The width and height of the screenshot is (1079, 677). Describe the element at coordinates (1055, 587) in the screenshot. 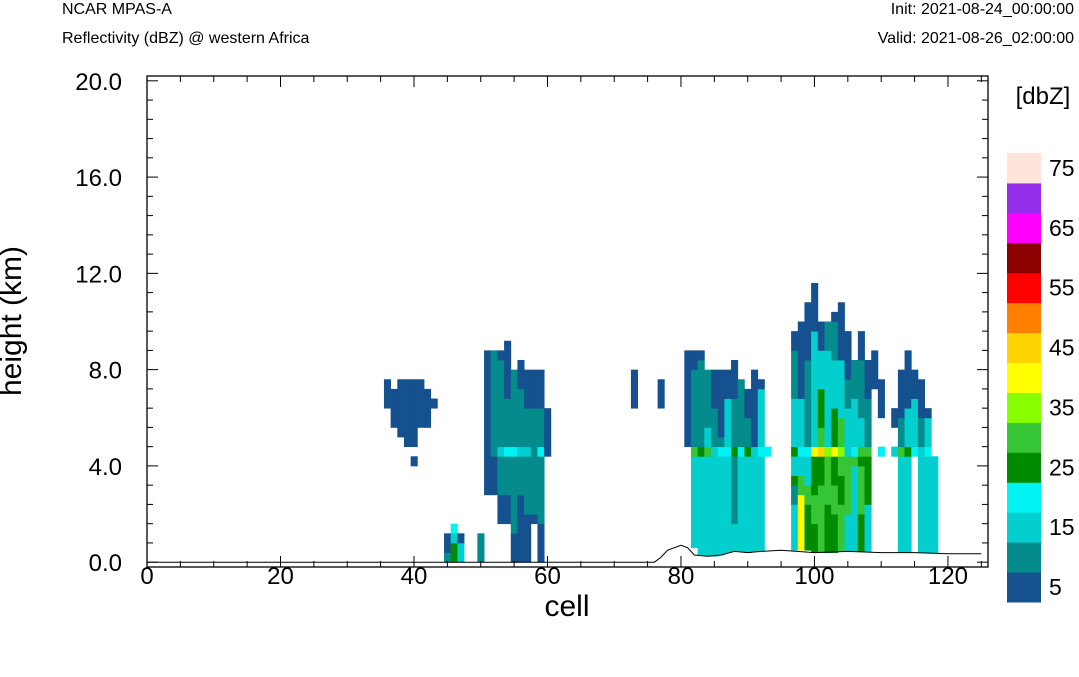

I see `colorbar-label: 5` at that location.